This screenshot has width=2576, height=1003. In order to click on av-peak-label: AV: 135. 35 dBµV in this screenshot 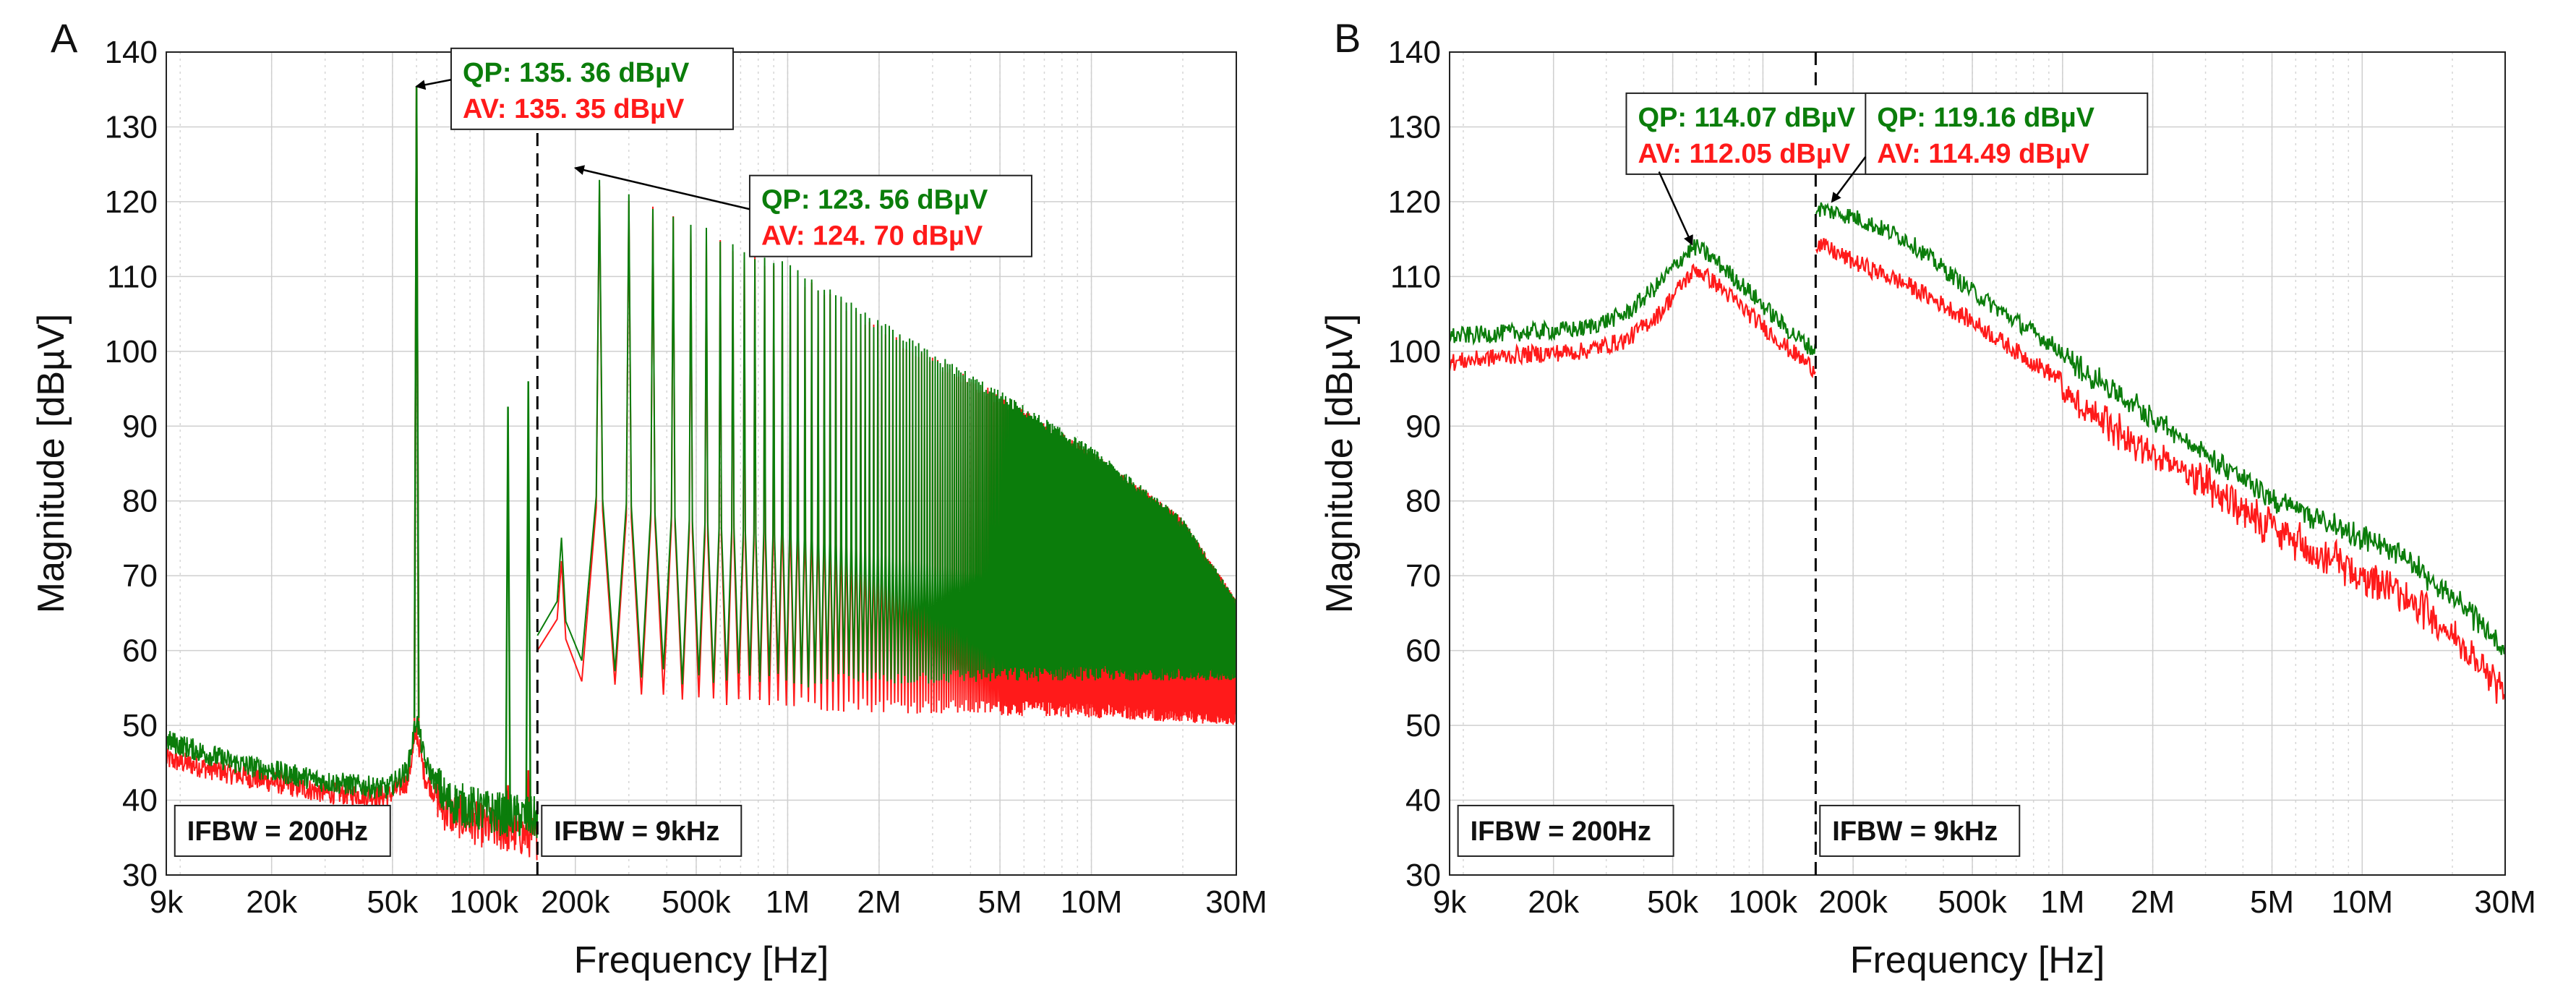, I will do `click(574, 109)`.